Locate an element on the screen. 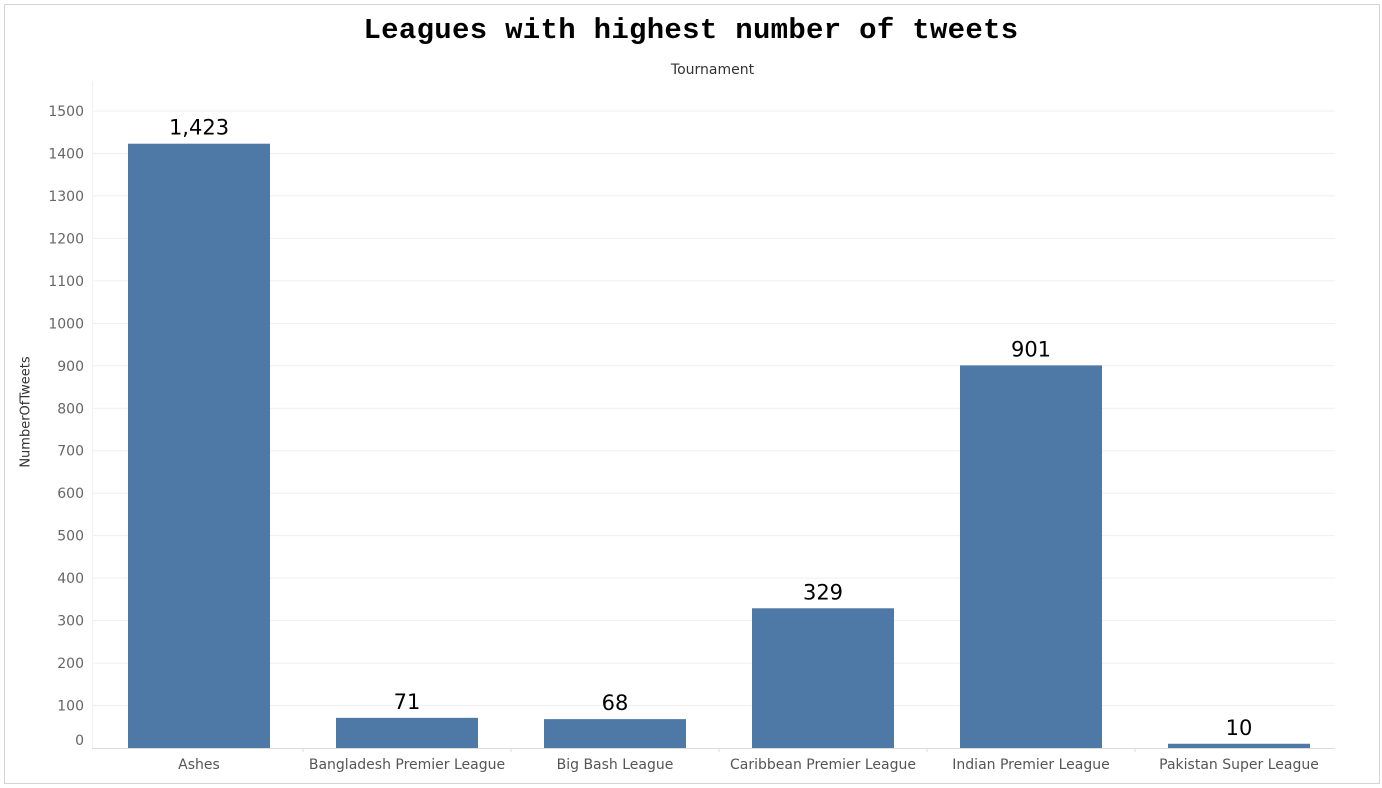 This screenshot has height=788, width=1382. data-label: 901 is located at coordinates (1031, 349).